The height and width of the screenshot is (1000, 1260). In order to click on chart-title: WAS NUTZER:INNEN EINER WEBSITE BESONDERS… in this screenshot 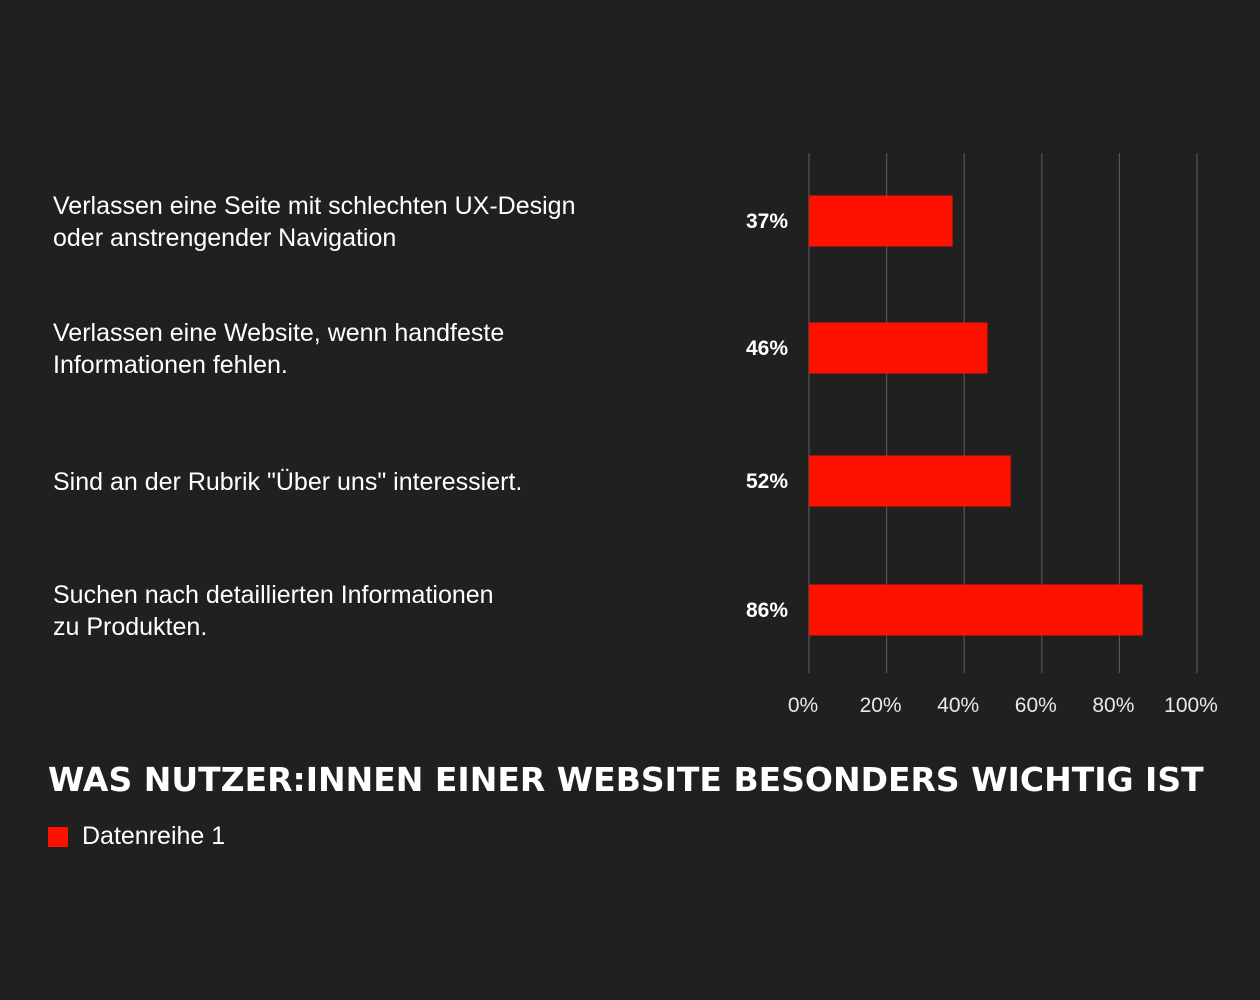, I will do `click(626, 779)`.